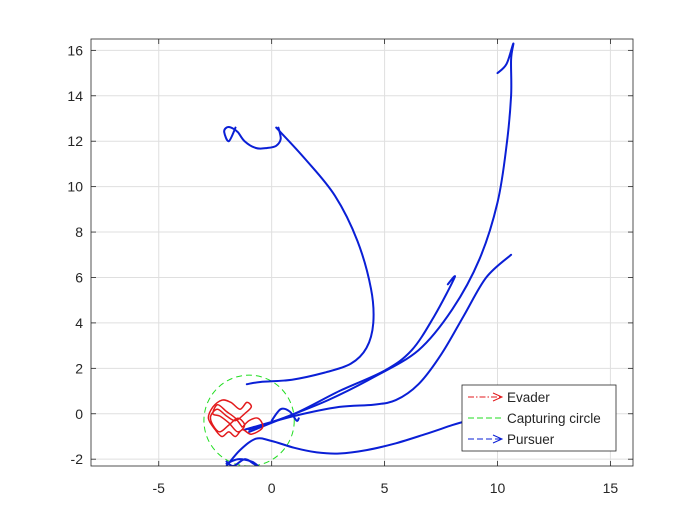  What do you see at coordinates (498, 488) in the screenshot?
I see `x-tick-label: 10` at bounding box center [498, 488].